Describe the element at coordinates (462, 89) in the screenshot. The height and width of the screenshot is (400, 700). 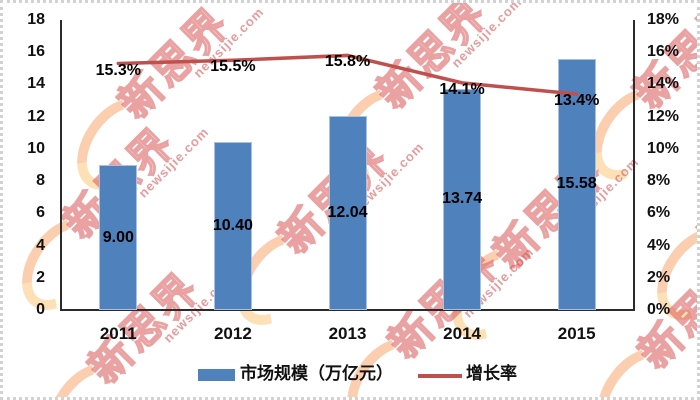
I see `line-value-label: 14.1%` at that location.